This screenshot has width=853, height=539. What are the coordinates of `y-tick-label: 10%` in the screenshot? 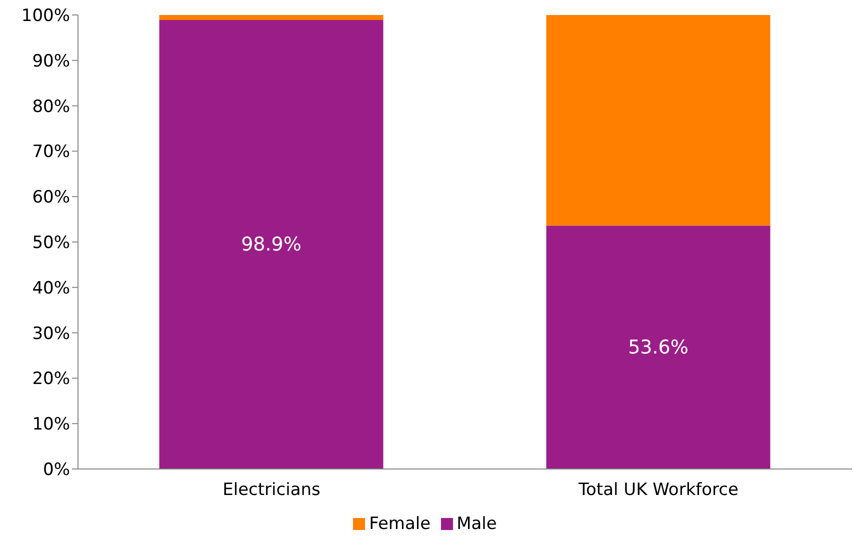 It's located at (51, 424).